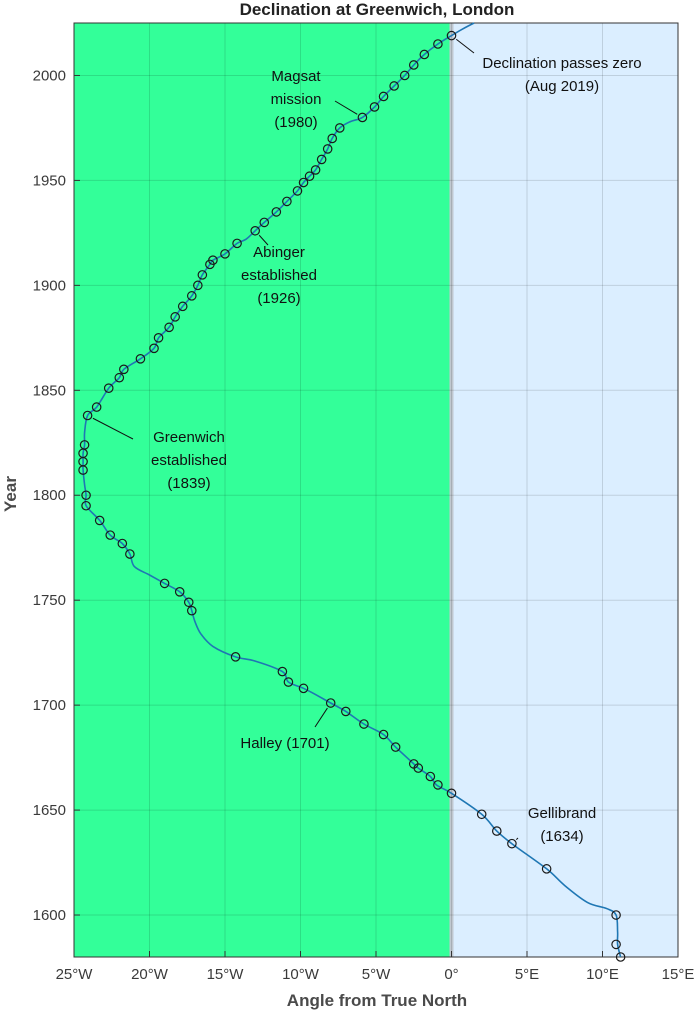  What do you see at coordinates (451, 490) in the screenshot?
I see `zero-line-band` at bounding box center [451, 490].